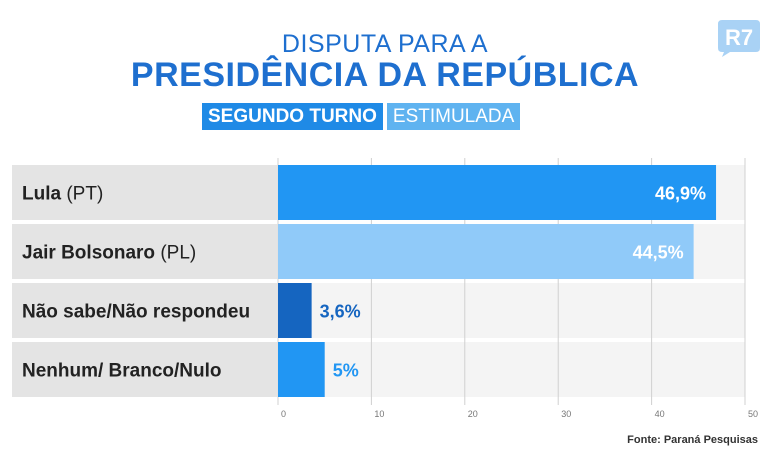  Describe the element at coordinates (283, 414) in the screenshot. I see `x-tick-label: 0` at that location.